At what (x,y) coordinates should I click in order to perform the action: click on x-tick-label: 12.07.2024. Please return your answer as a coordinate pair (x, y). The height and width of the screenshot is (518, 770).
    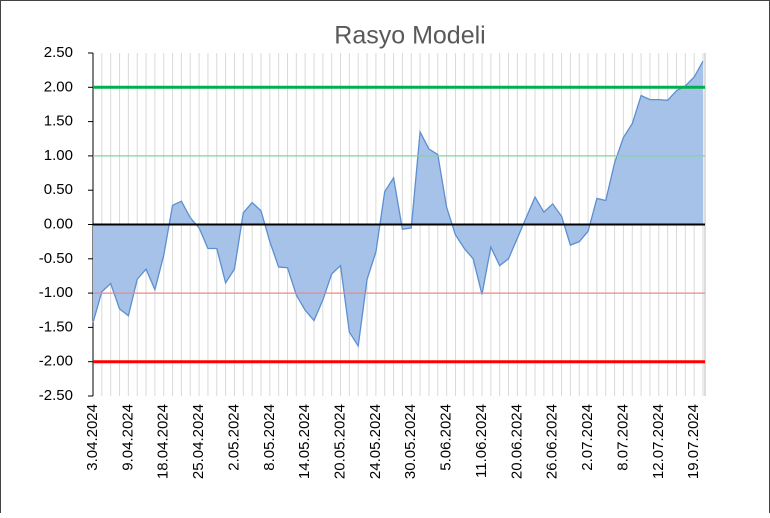
    Looking at the image, I should click on (658, 441).